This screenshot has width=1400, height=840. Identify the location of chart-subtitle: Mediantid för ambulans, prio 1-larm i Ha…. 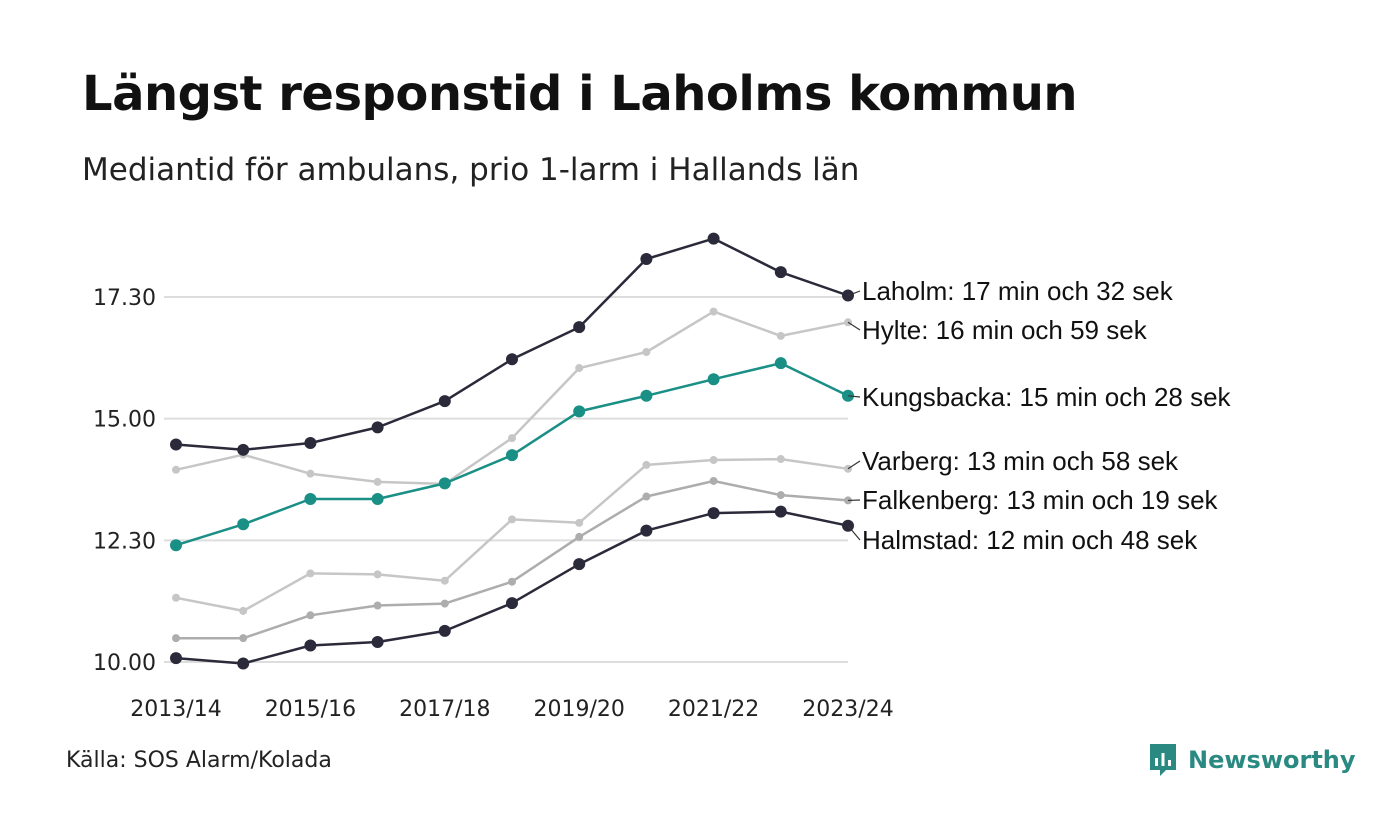
(471, 170).